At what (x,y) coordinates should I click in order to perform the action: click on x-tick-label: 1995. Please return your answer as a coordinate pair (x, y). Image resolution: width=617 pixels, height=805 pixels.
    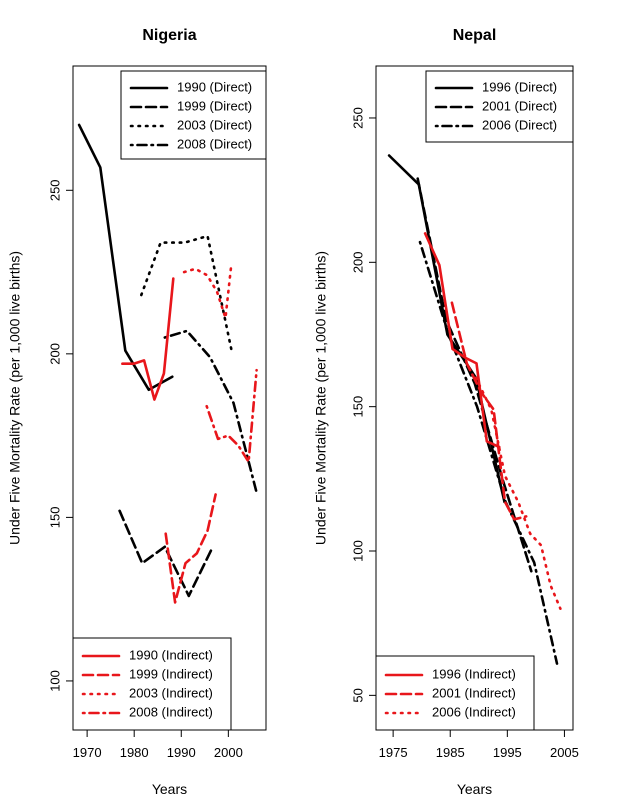
    Looking at the image, I should click on (507, 752).